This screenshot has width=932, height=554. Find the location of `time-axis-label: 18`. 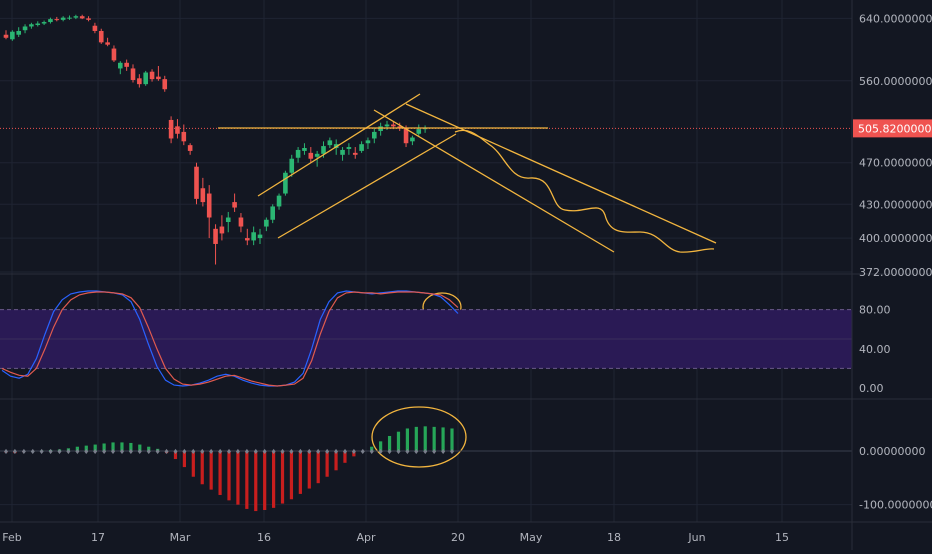

time-axis-label: 18 is located at coordinates (614, 537).